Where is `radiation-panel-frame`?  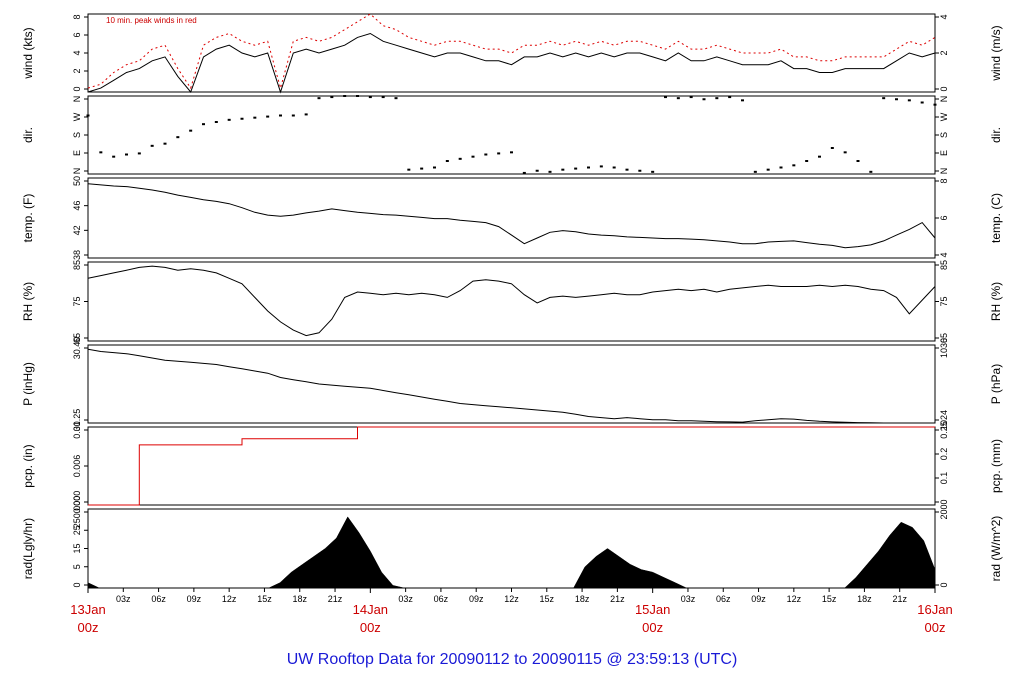 radiation-panel-frame is located at coordinates (511, 548).